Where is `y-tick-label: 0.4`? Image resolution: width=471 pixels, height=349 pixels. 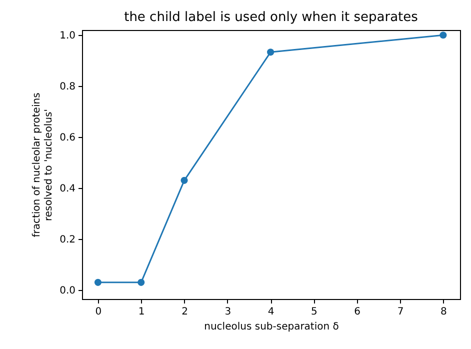 y-tick-label: 0.4 is located at coordinates (68, 189).